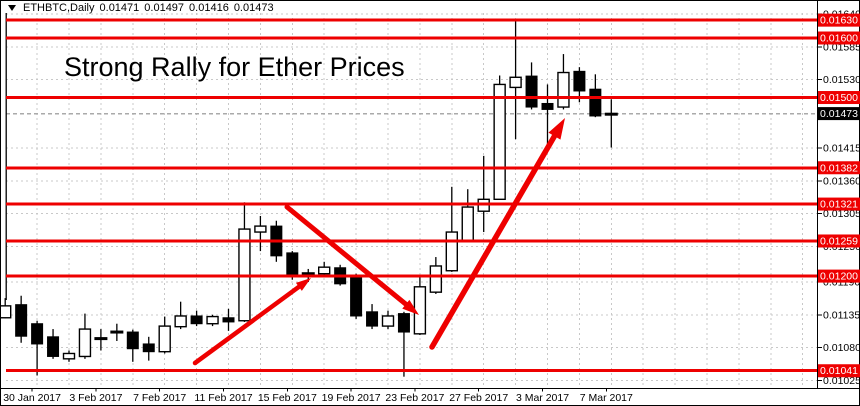 This screenshot has height=406, width=860. What do you see at coordinates (159, 398) in the screenshot?
I see `date-label: 7 Feb 2017` at bounding box center [159, 398].